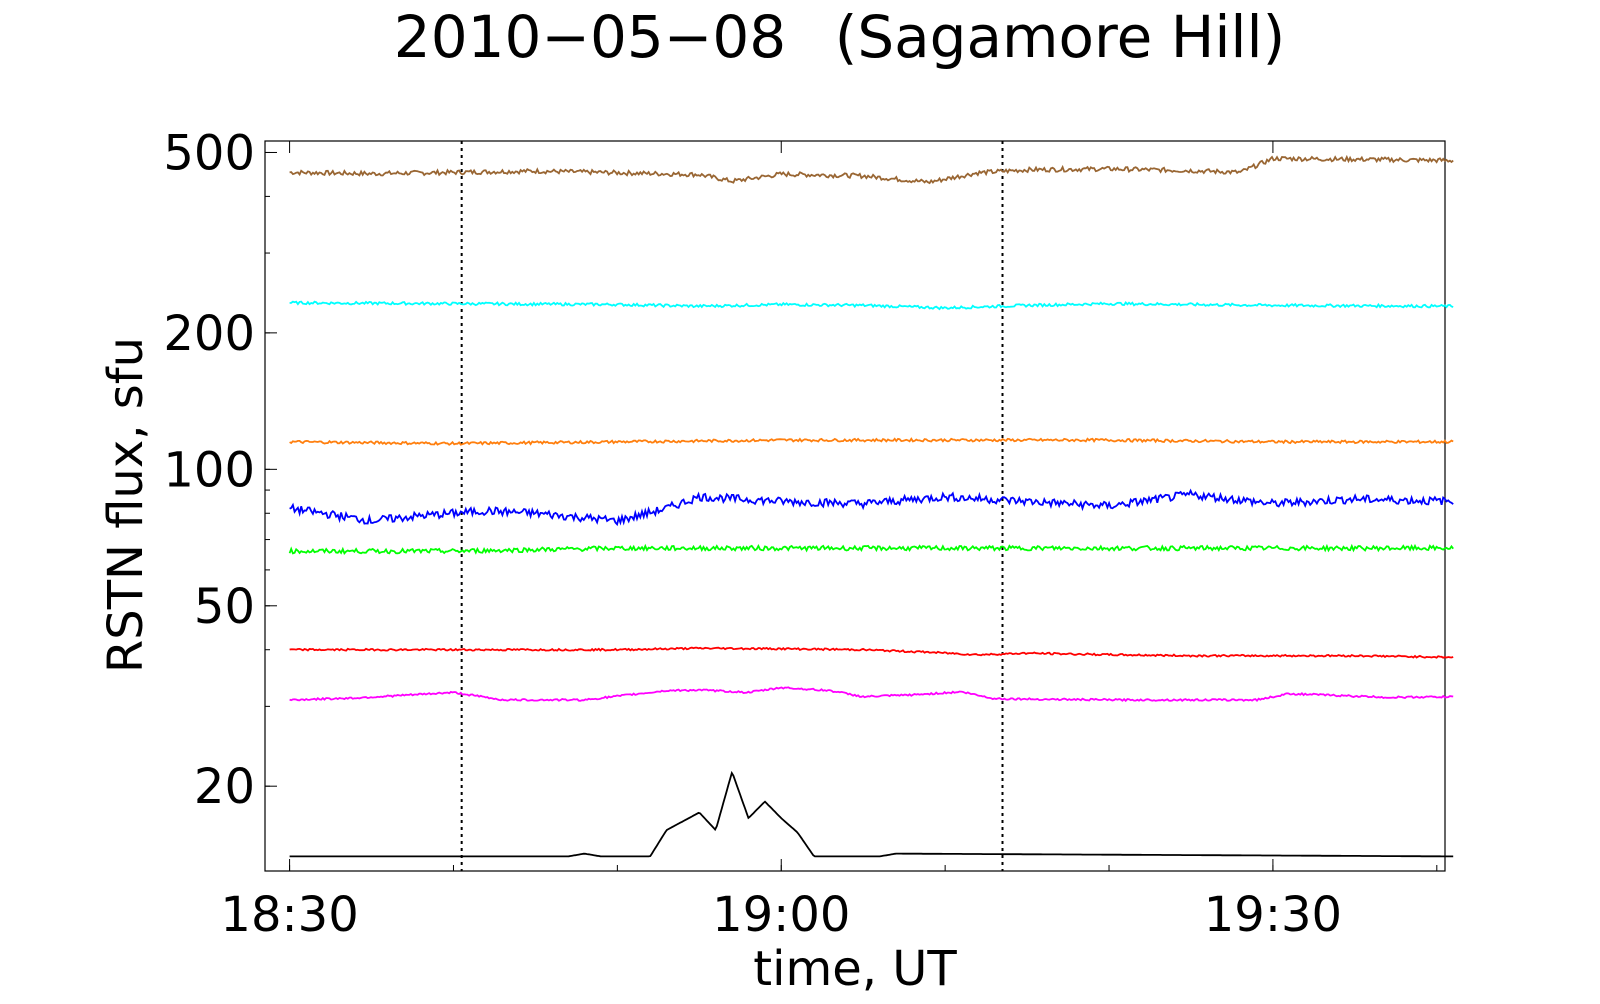 The image size is (1600, 1004). What do you see at coordinates (209, 334) in the screenshot?
I see `y-tick-label: 200` at bounding box center [209, 334].